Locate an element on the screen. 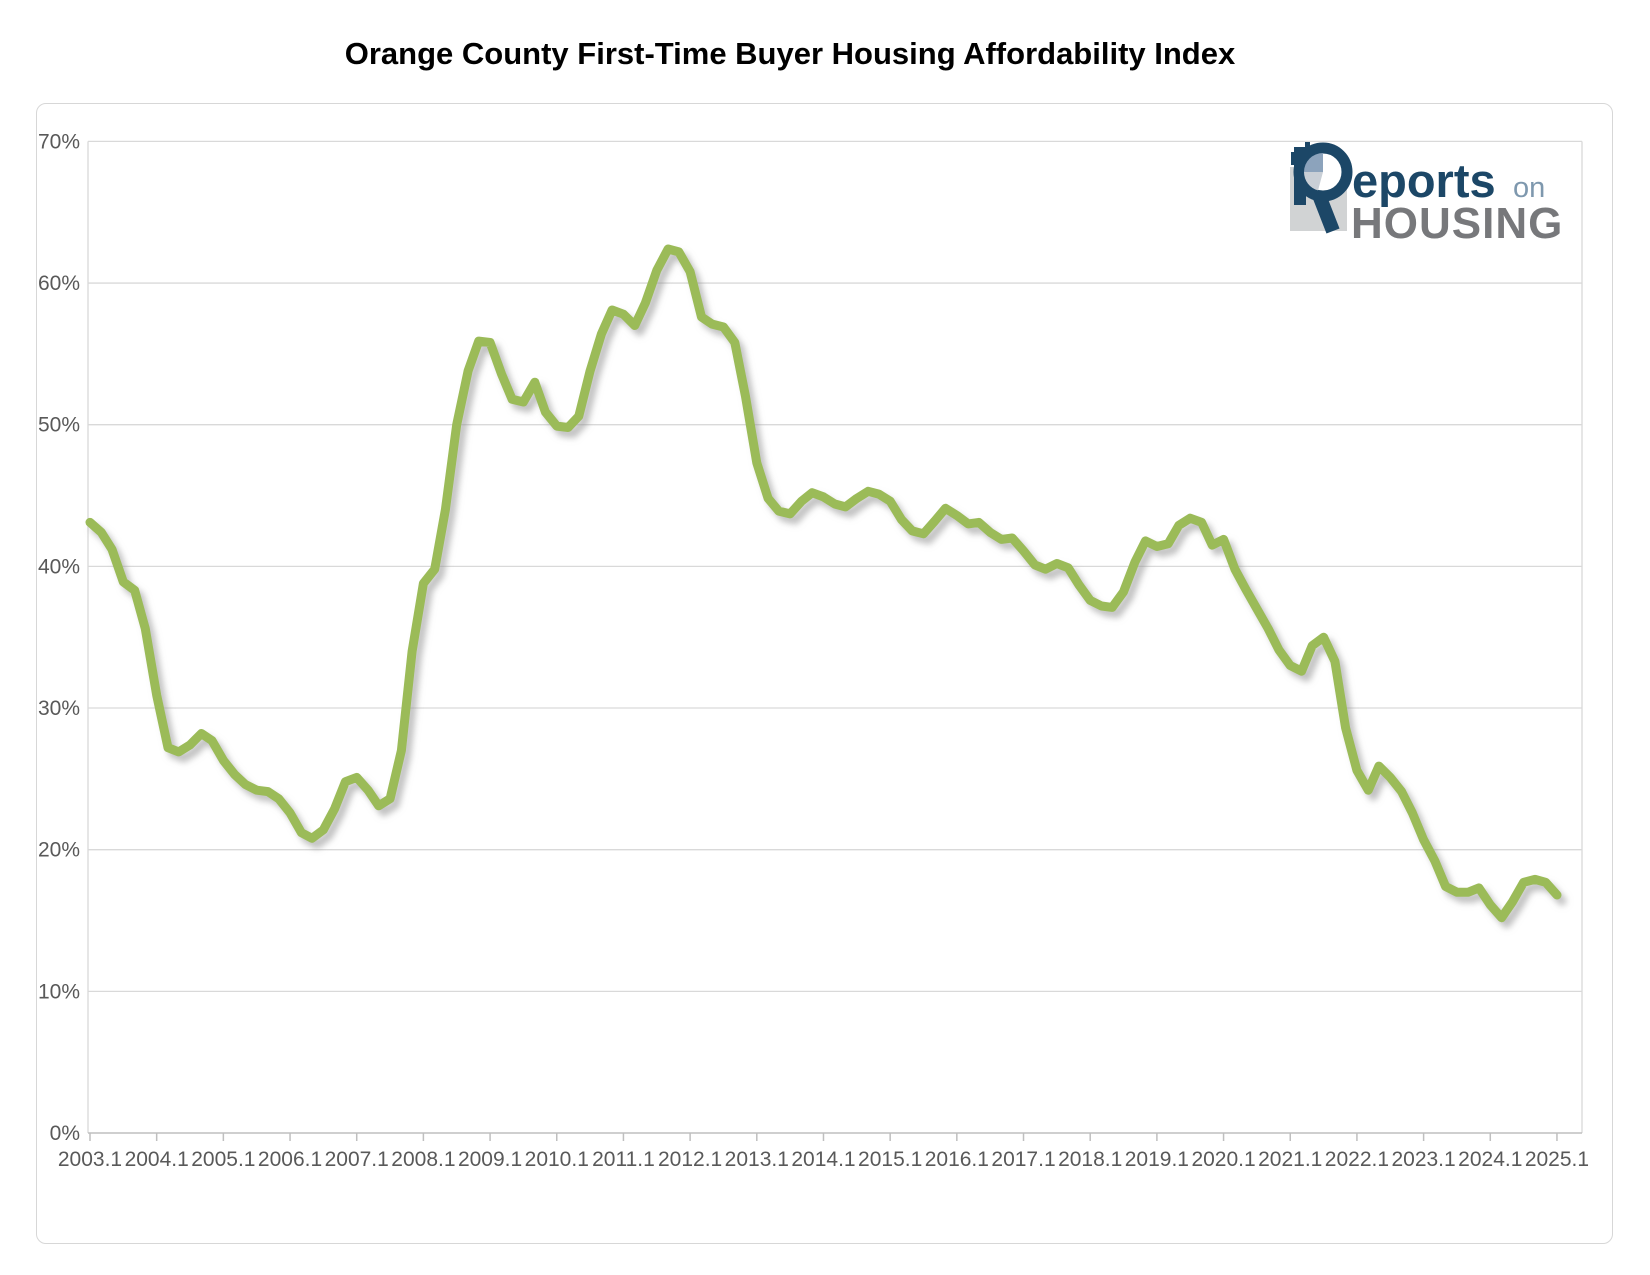 The width and height of the screenshot is (1650, 1275). logo-text-housing: HOUSING is located at coordinates (1457, 223).